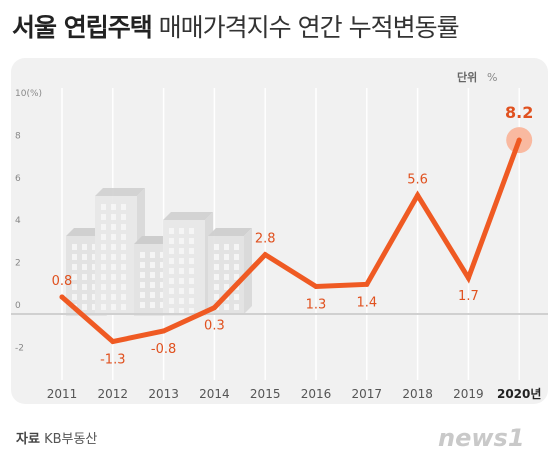  What do you see at coordinates (159, 252) in the screenshot?
I see `building-illustration` at bounding box center [159, 252].